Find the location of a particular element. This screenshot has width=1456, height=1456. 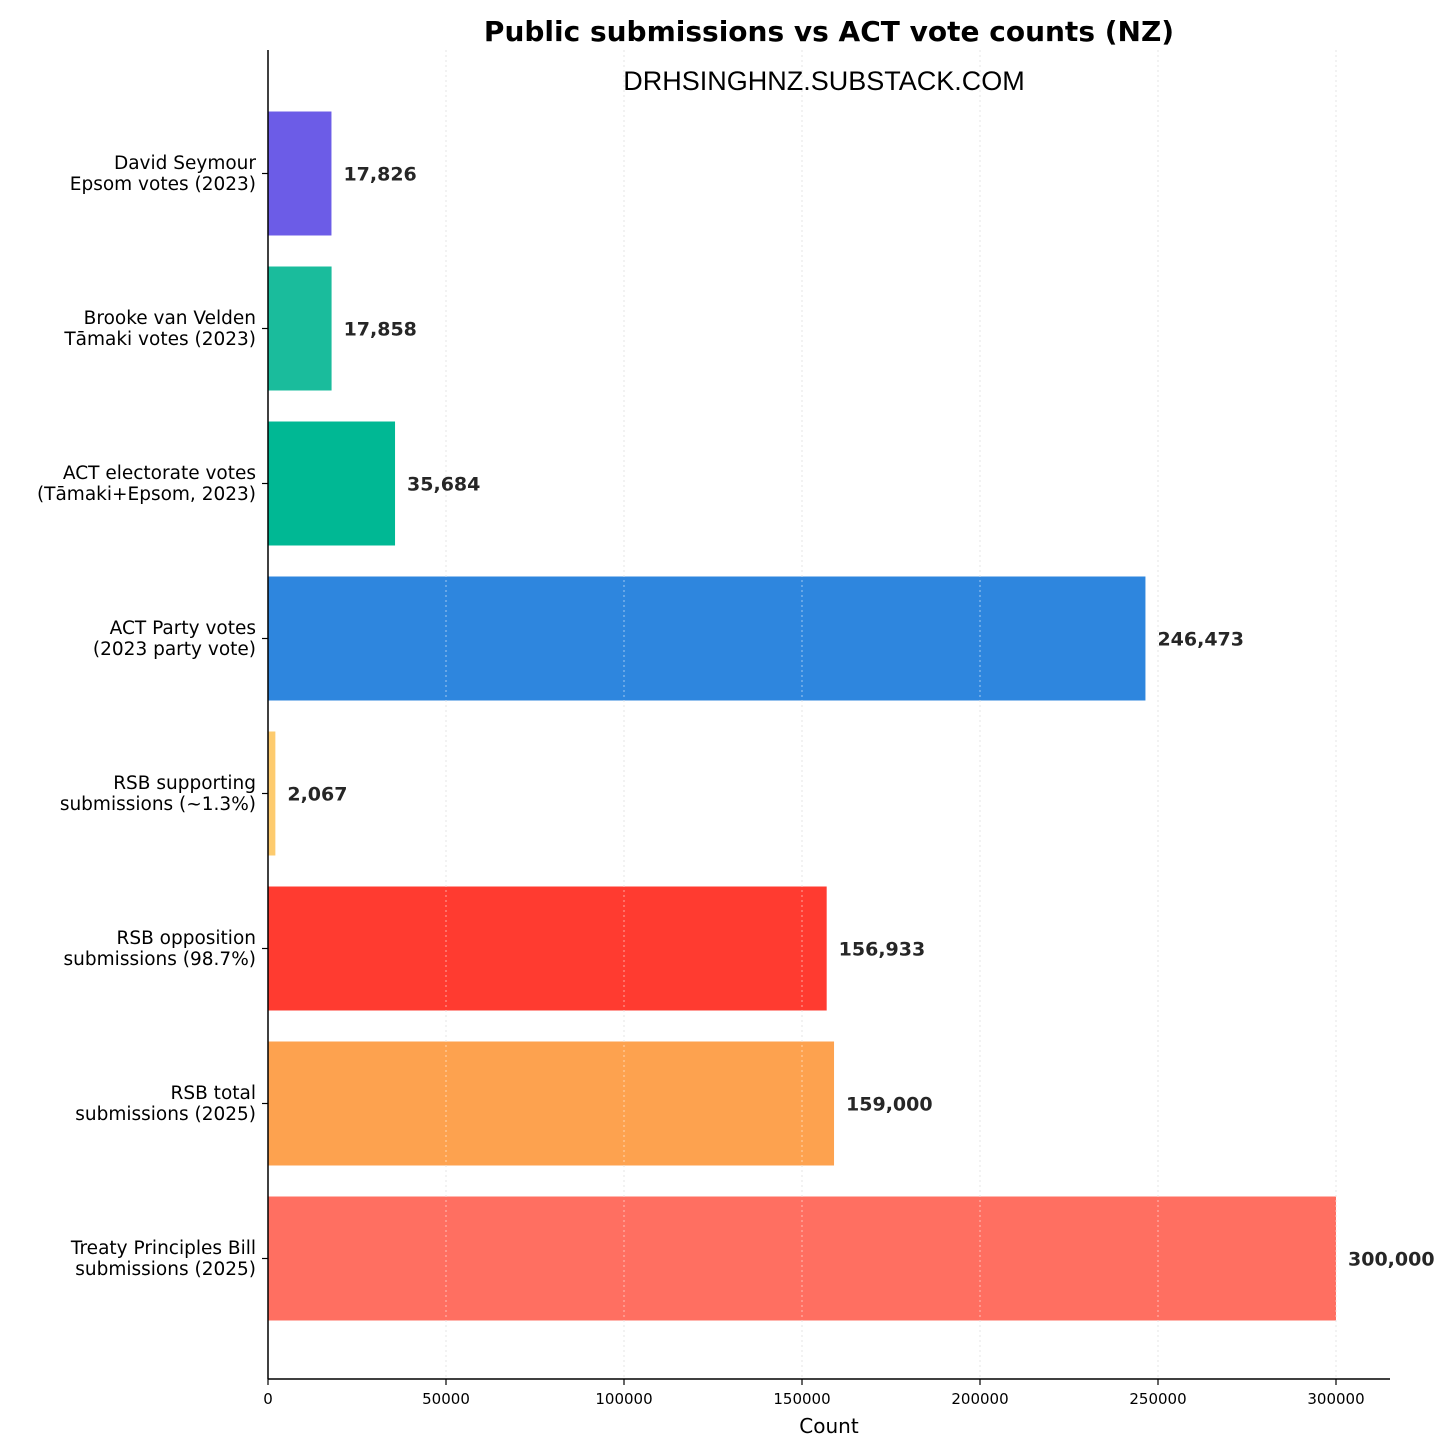

category-label: RSB opposition is located at coordinates (186, 938).